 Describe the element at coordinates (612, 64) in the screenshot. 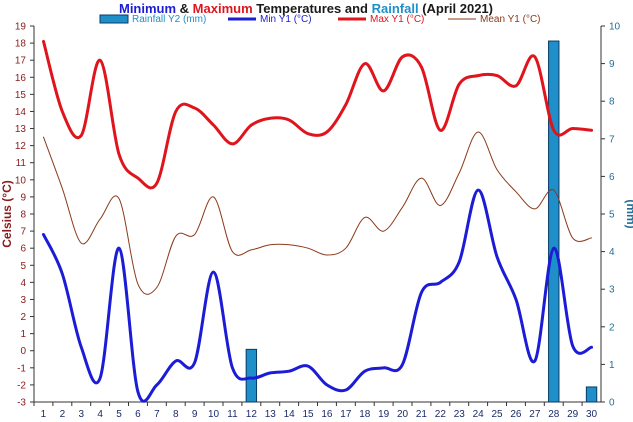

I see `right-tick-label: 9` at that location.